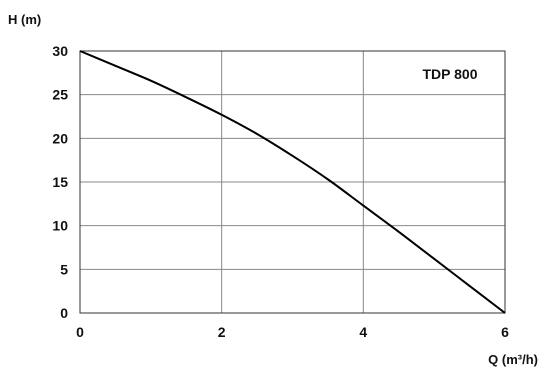  Describe the element at coordinates (80, 332) in the screenshot. I see `x-tick-label: 0` at that location.